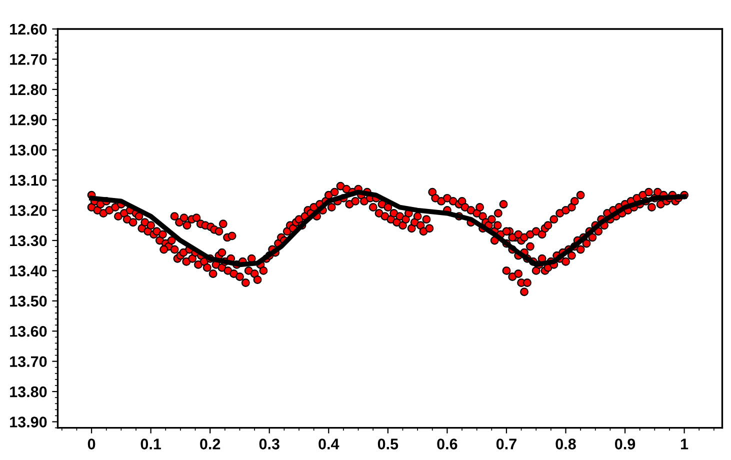  I want to click on x-tick-label: 0.2, so click(210, 444).